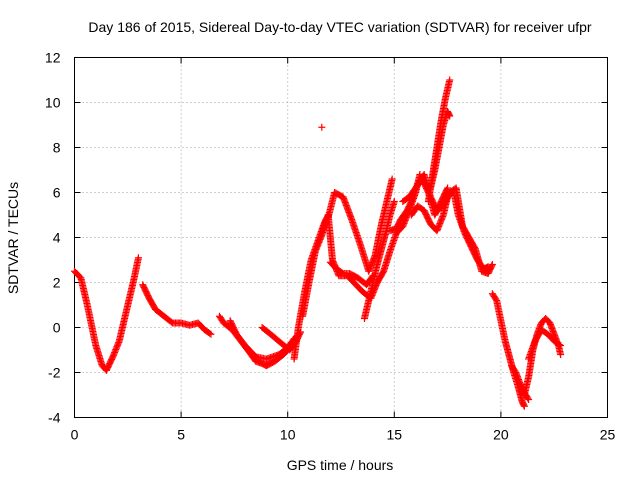 Image resolution: width=640 pixels, height=480 pixels. What do you see at coordinates (57, 328) in the screenshot?
I see `y-tick-label: 0` at bounding box center [57, 328].